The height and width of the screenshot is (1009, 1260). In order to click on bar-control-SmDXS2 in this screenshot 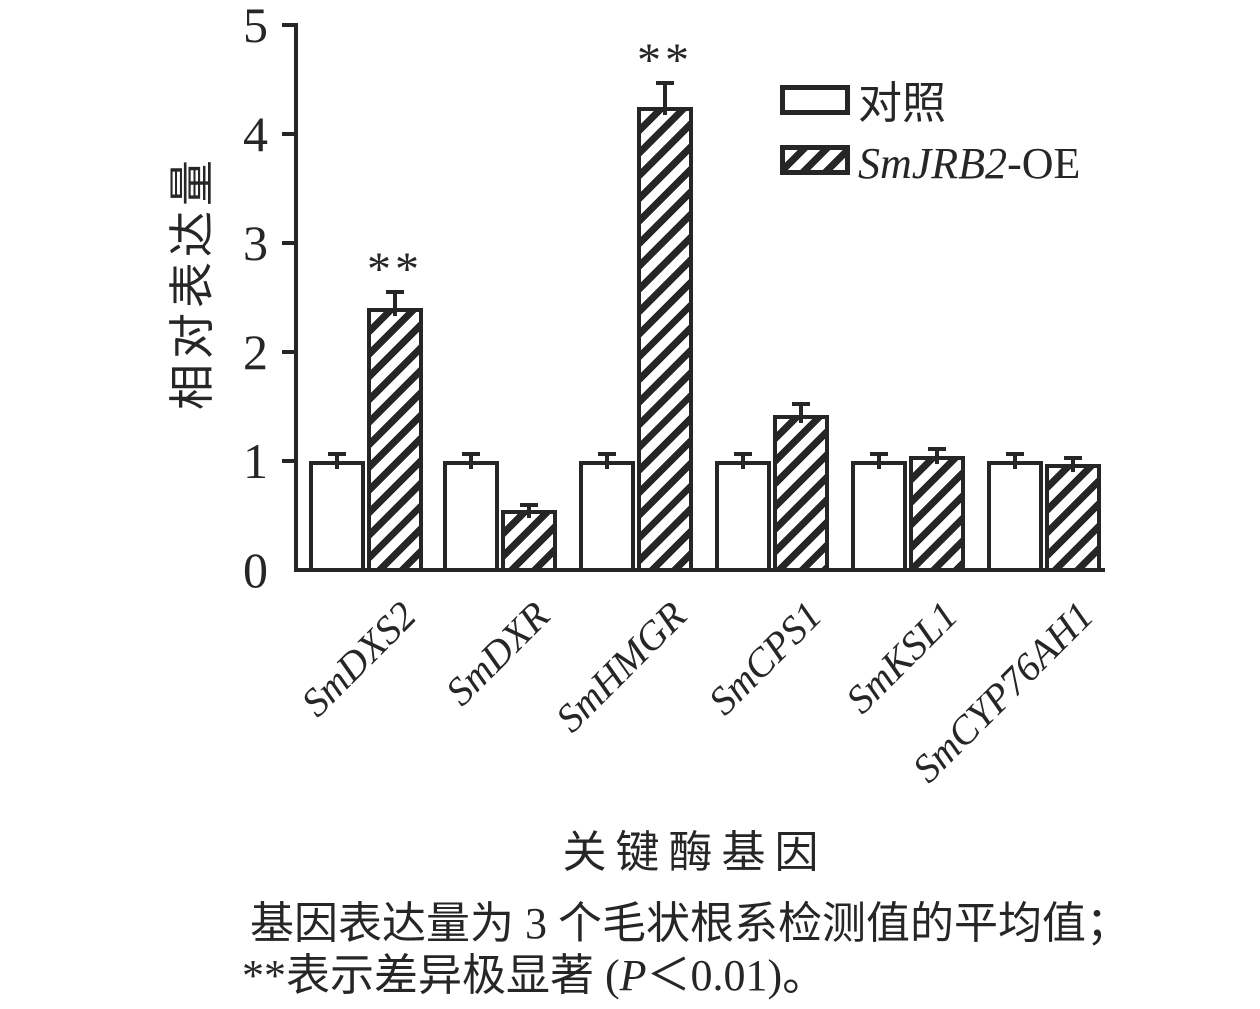, I will do `click(337, 516)`.